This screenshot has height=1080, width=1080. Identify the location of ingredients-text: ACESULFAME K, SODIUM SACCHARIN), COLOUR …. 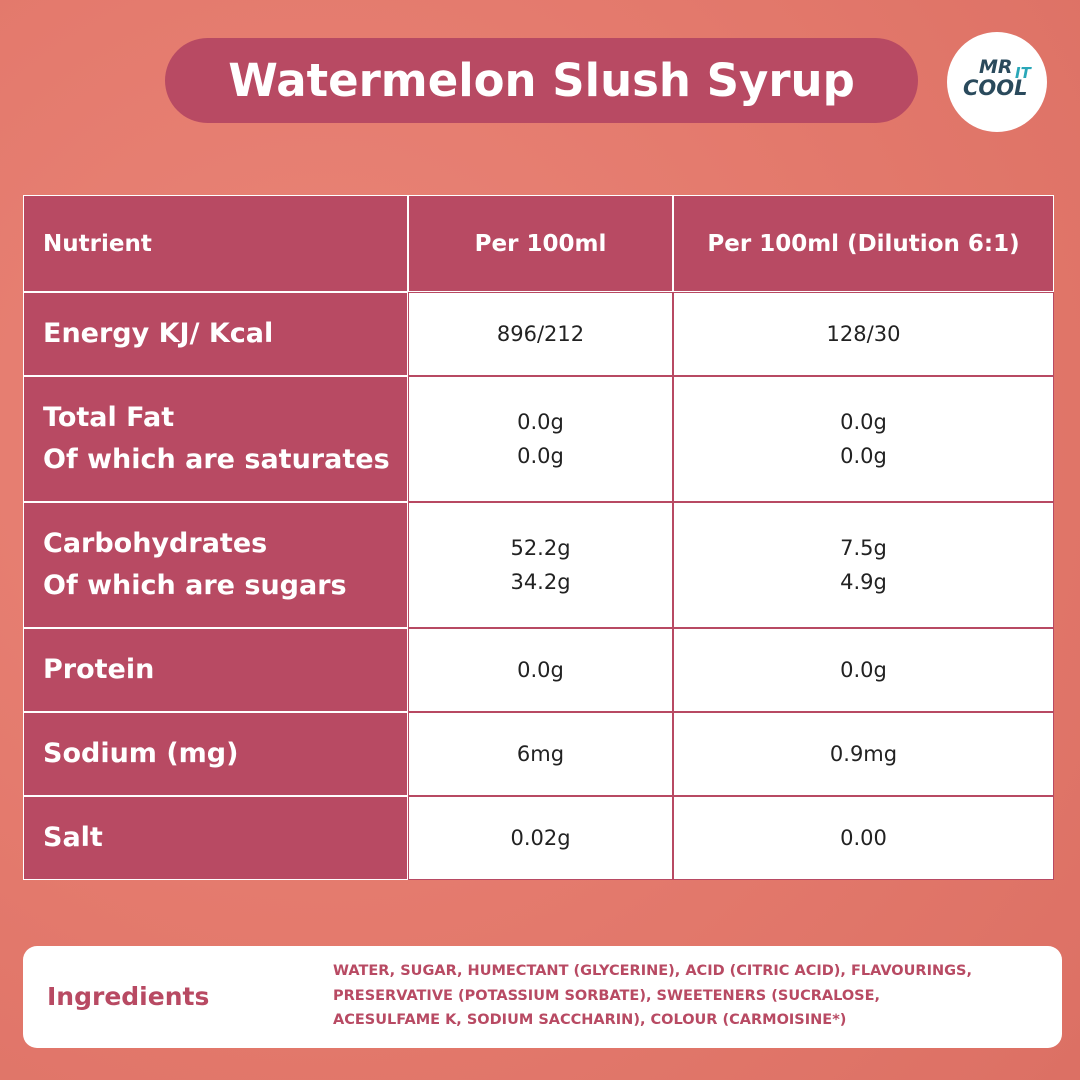
(590, 1020).